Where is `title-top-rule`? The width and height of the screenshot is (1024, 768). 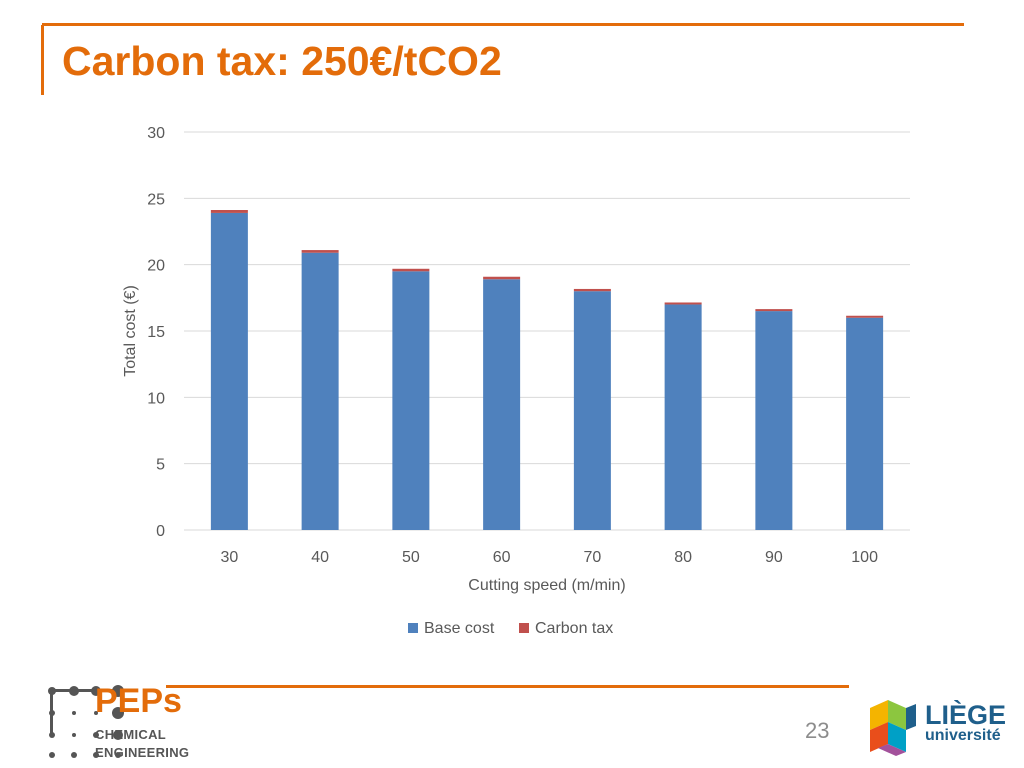
title-top-rule is located at coordinates (503, 24).